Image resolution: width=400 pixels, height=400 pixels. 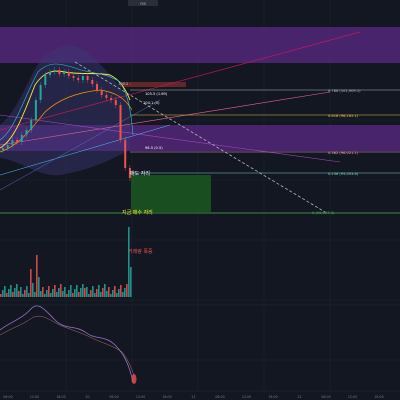 What do you see at coordinates (87, 397) in the screenshot?
I see `time-axis-label: 20` at bounding box center [87, 397].